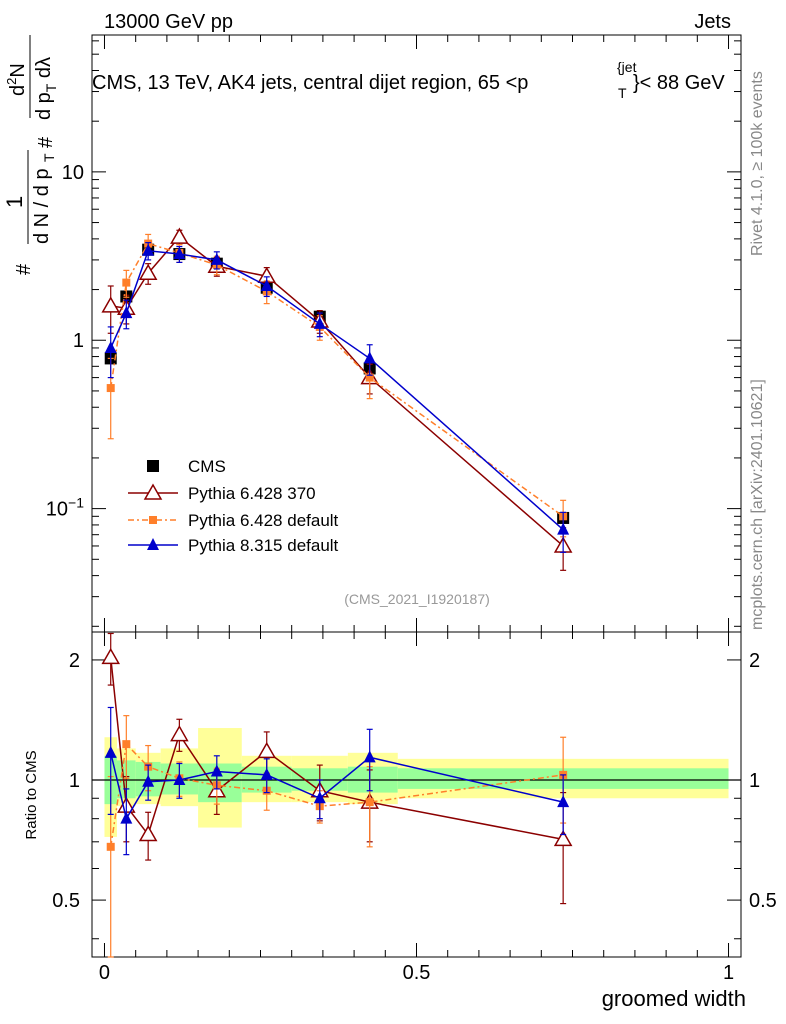 This screenshot has width=786, height=1024. What do you see at coordinates (416, 782) in the screenshot?
I see `ratio-uncertainty-bands` at bounding box center [416, 782].